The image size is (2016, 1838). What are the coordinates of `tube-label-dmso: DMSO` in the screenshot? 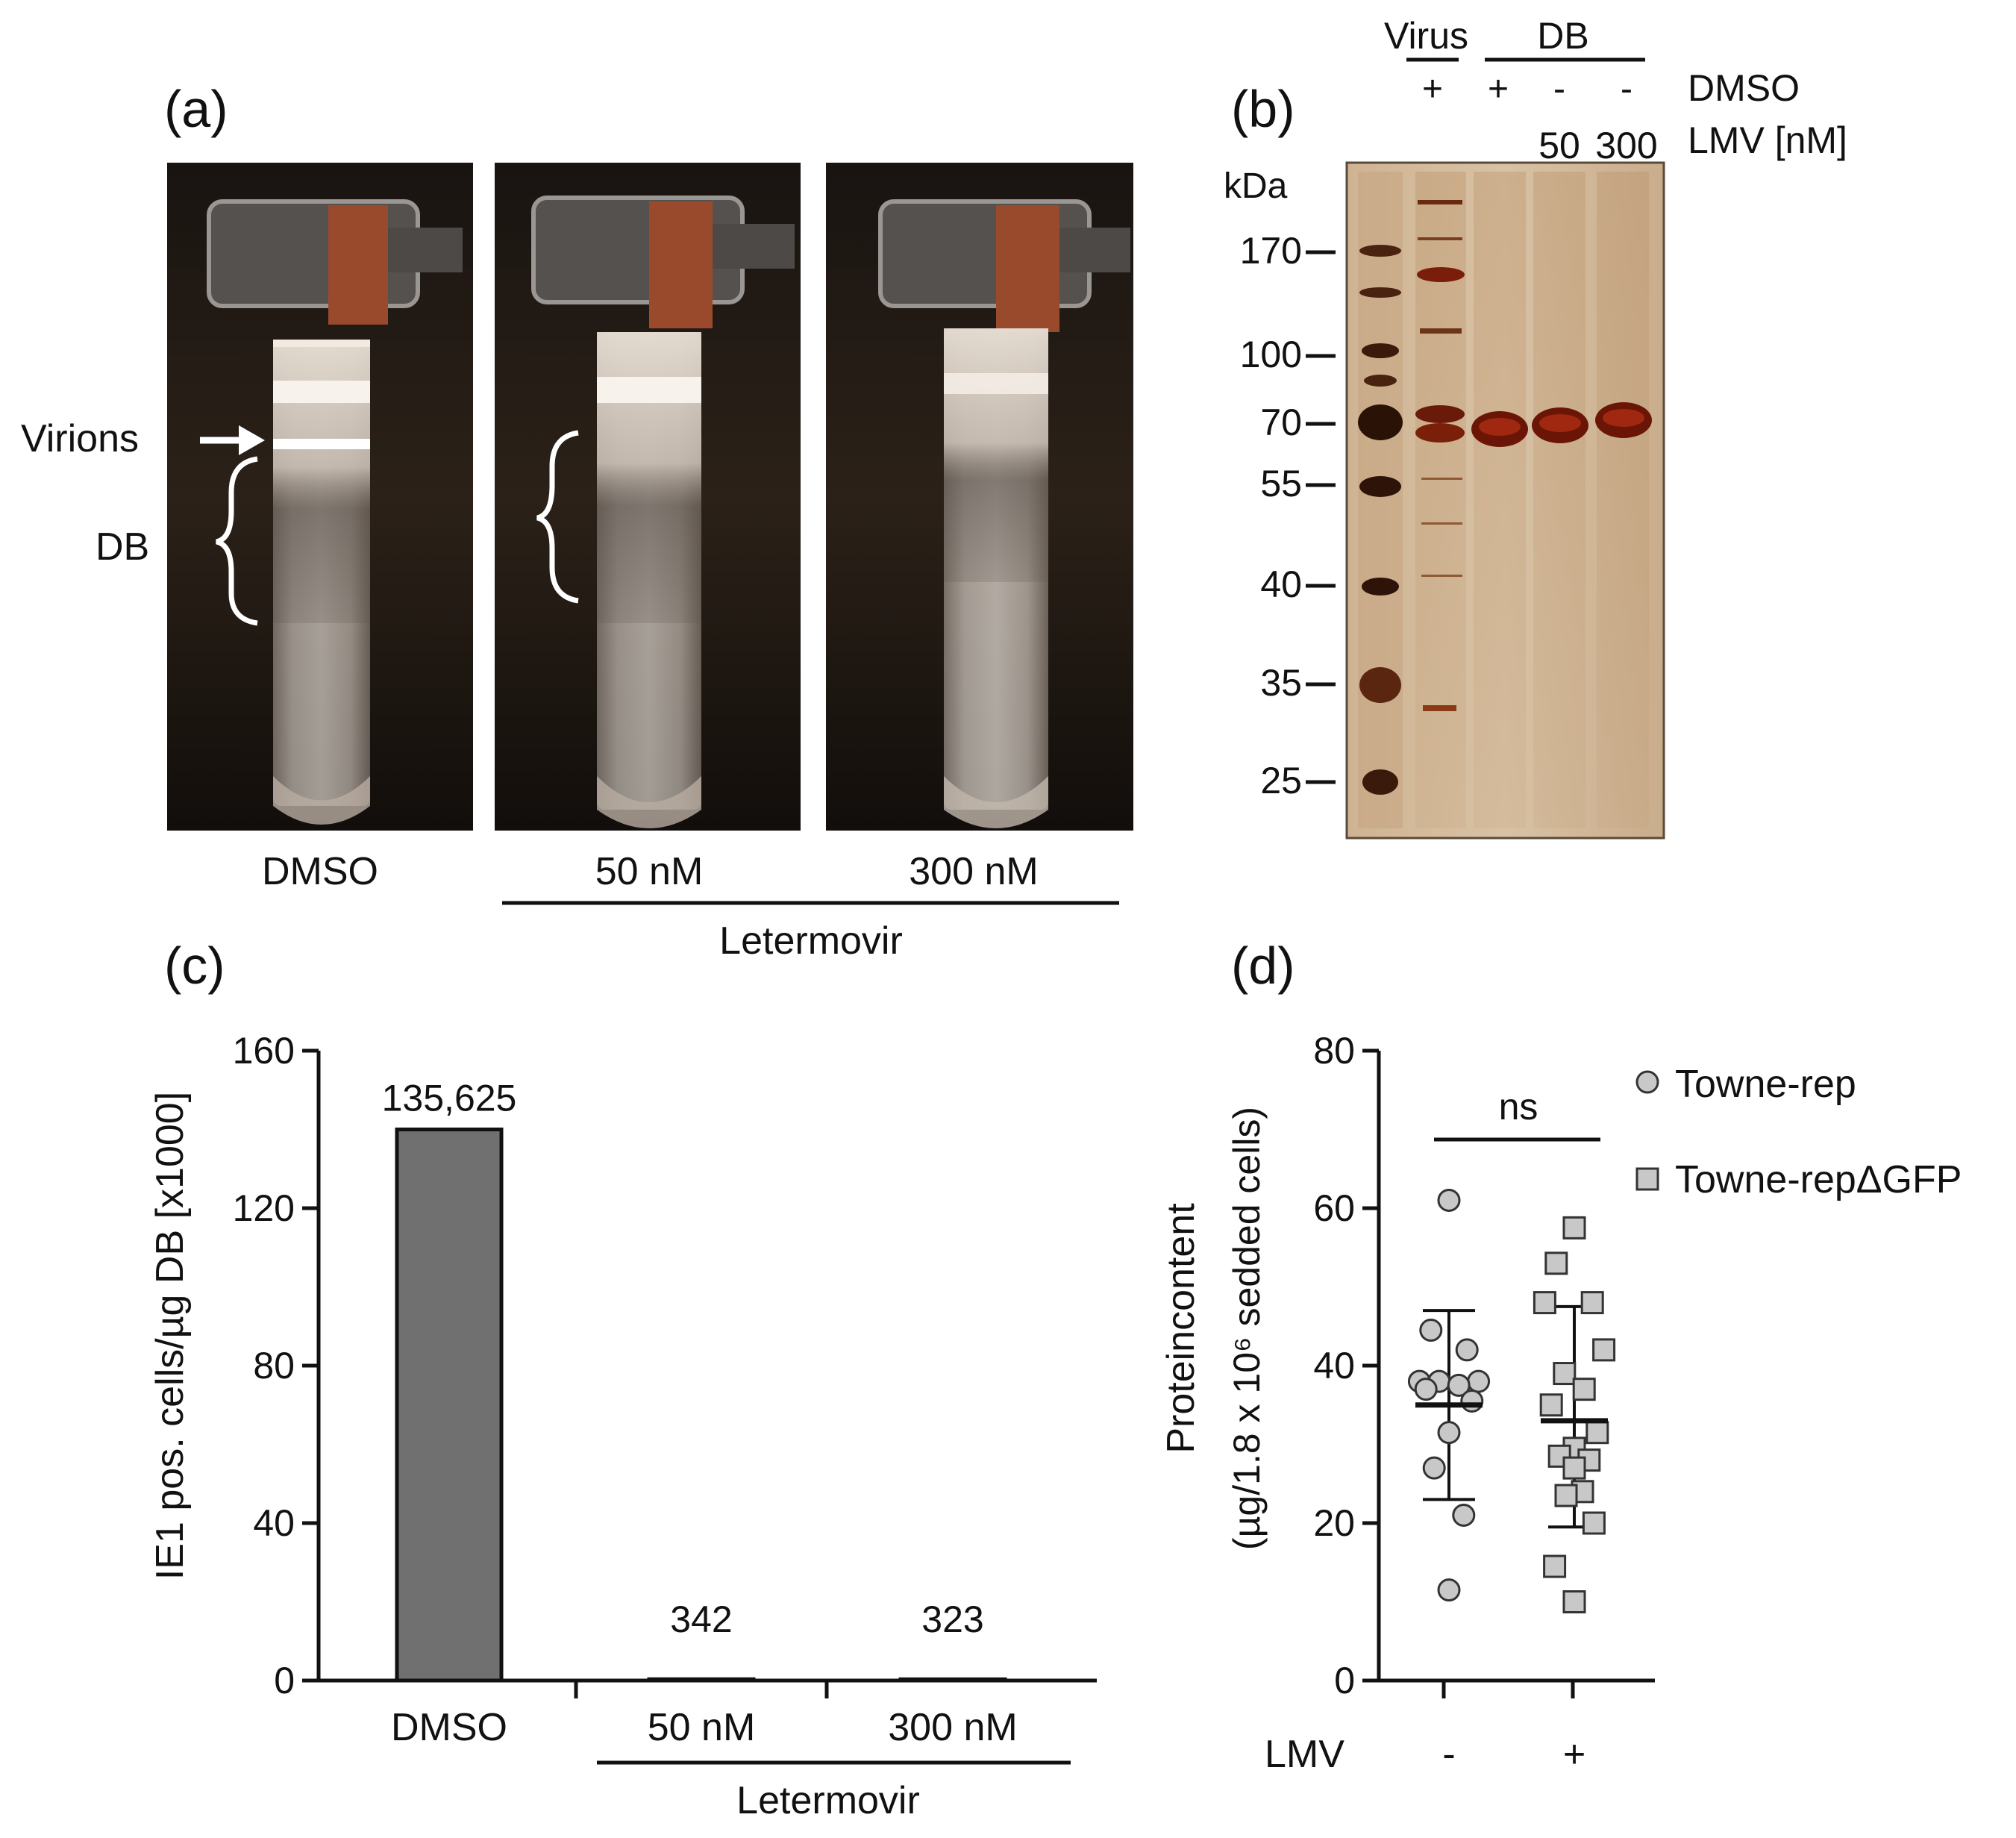 It's located at (320, 871).